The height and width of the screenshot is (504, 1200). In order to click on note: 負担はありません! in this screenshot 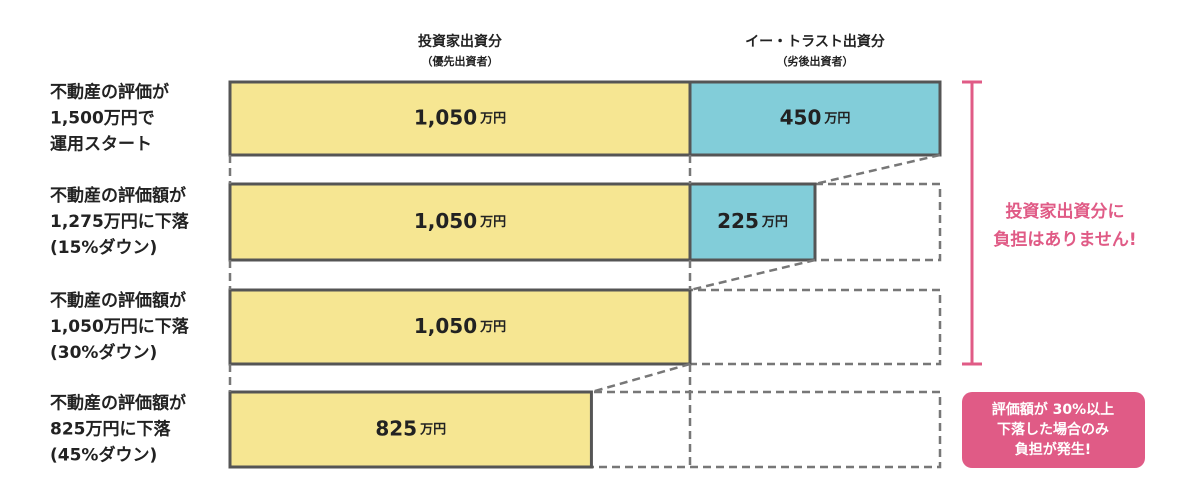, I will do `click(1064, 240)`.